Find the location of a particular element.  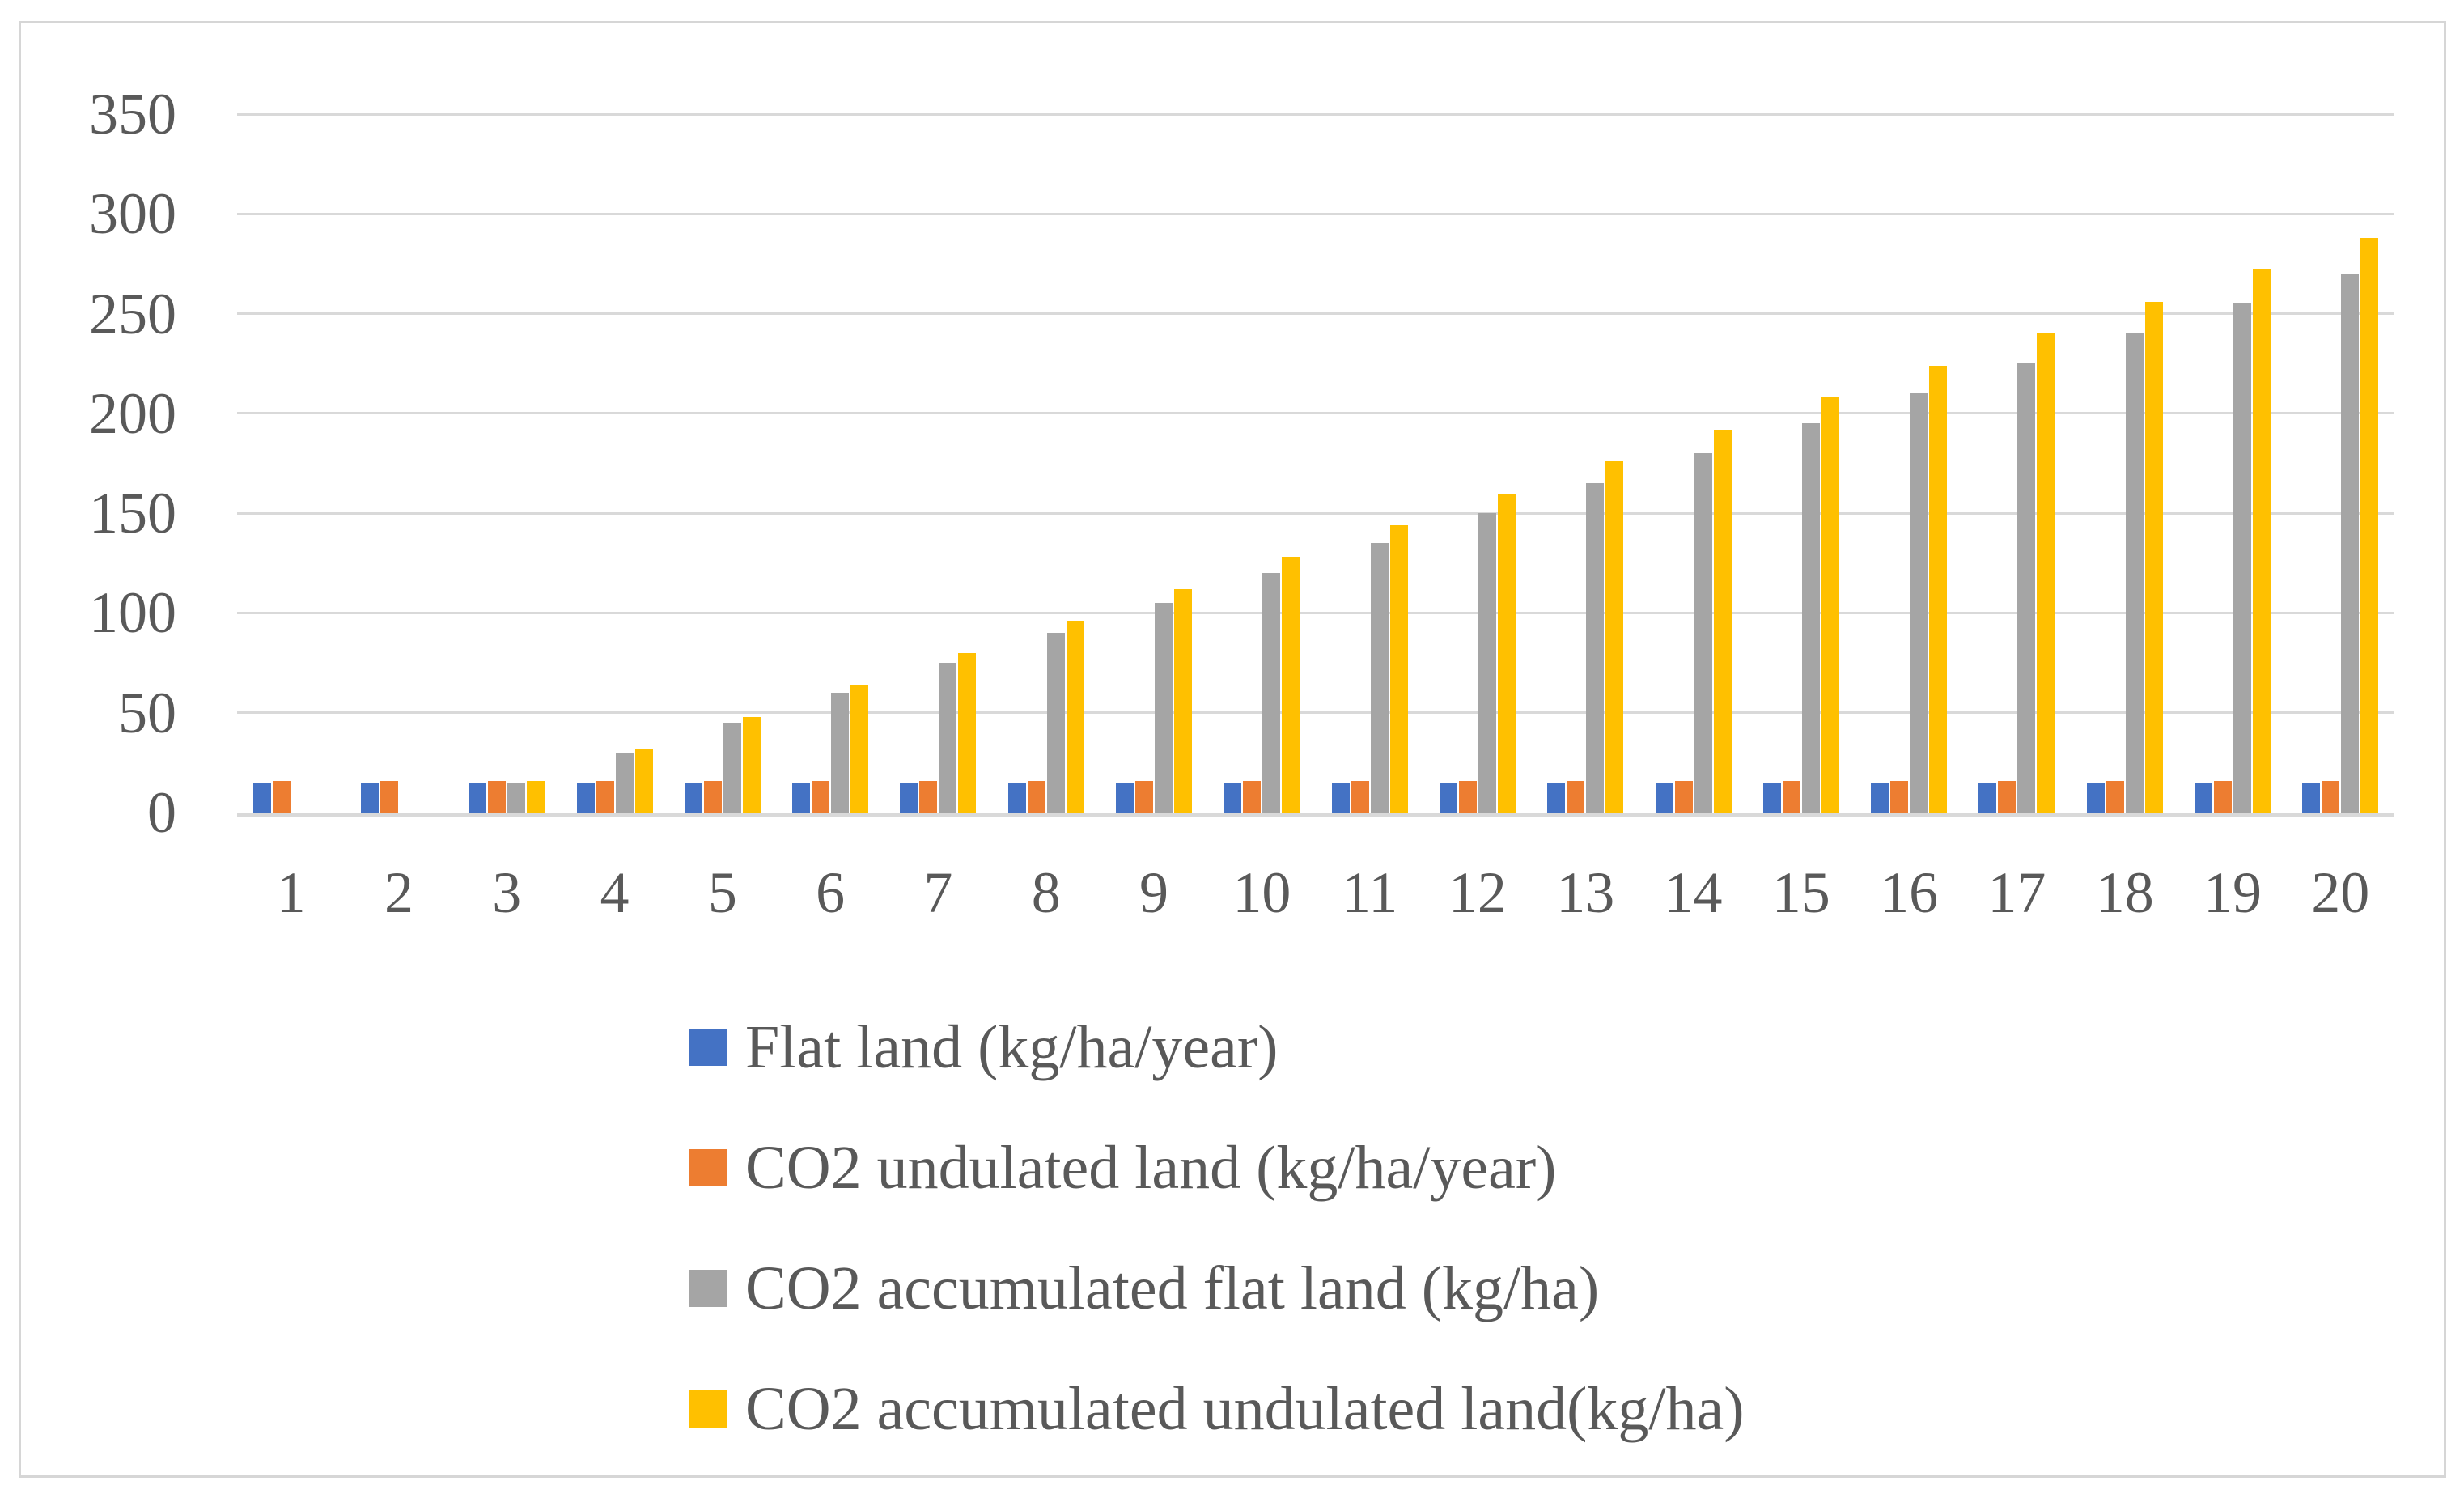

legend-label-flat-land: Flat land (kg/ha/year) is located at coordinates (1012, 1047).